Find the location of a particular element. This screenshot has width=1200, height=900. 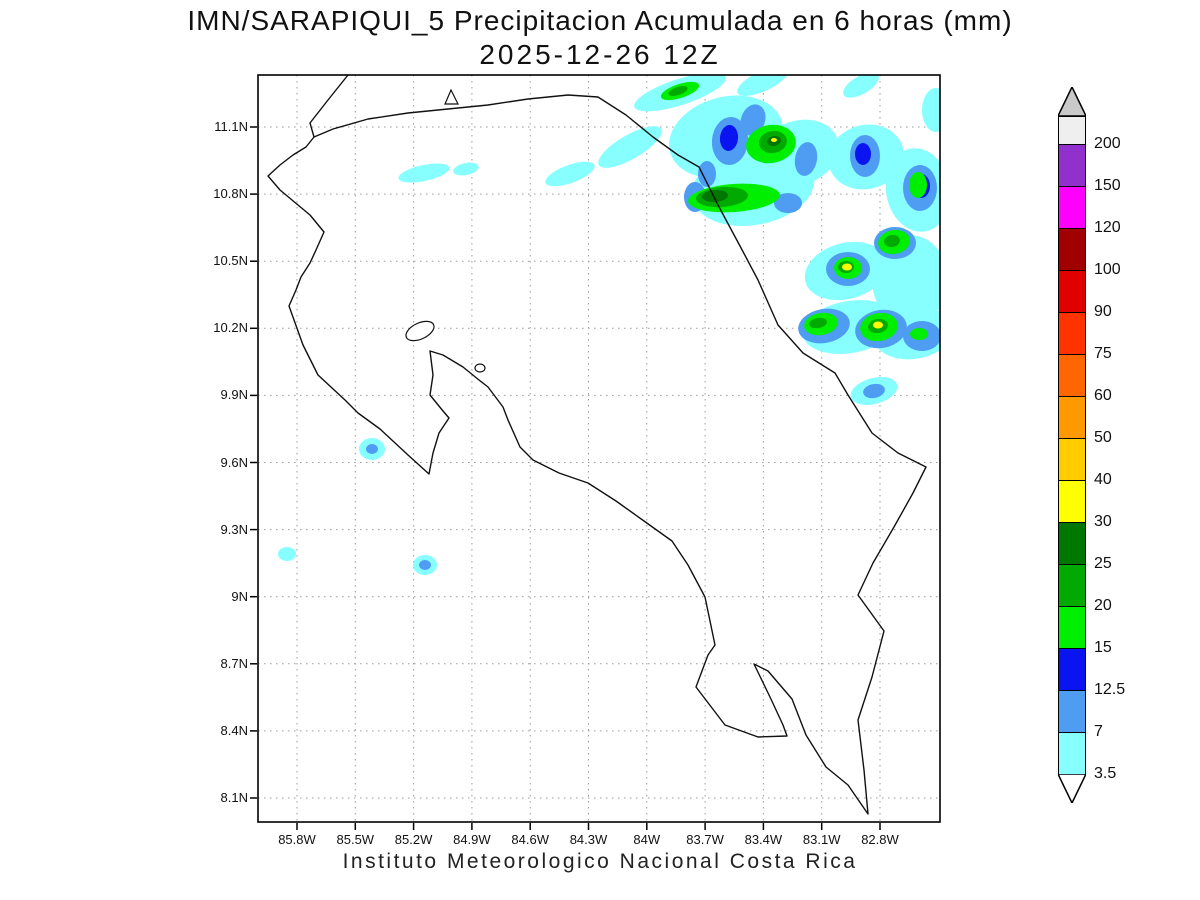

colorbar-label: 12.5 is located at coordinates (1110, 689).